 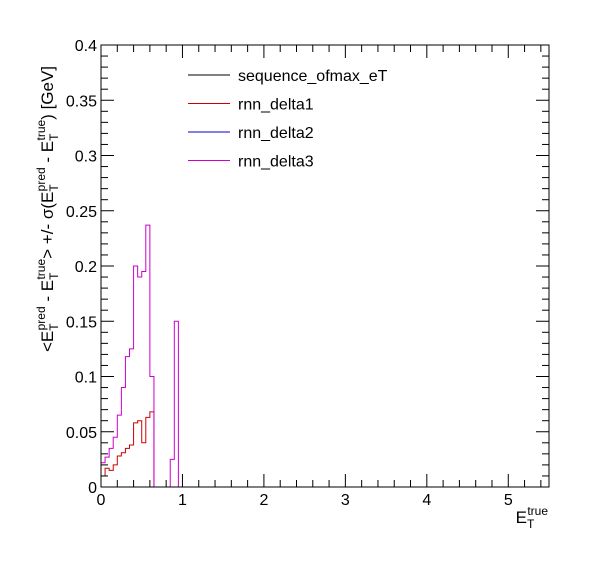 I want to click on legend-entry: sequence_ofmax_eT, so click(x=313, y=76).